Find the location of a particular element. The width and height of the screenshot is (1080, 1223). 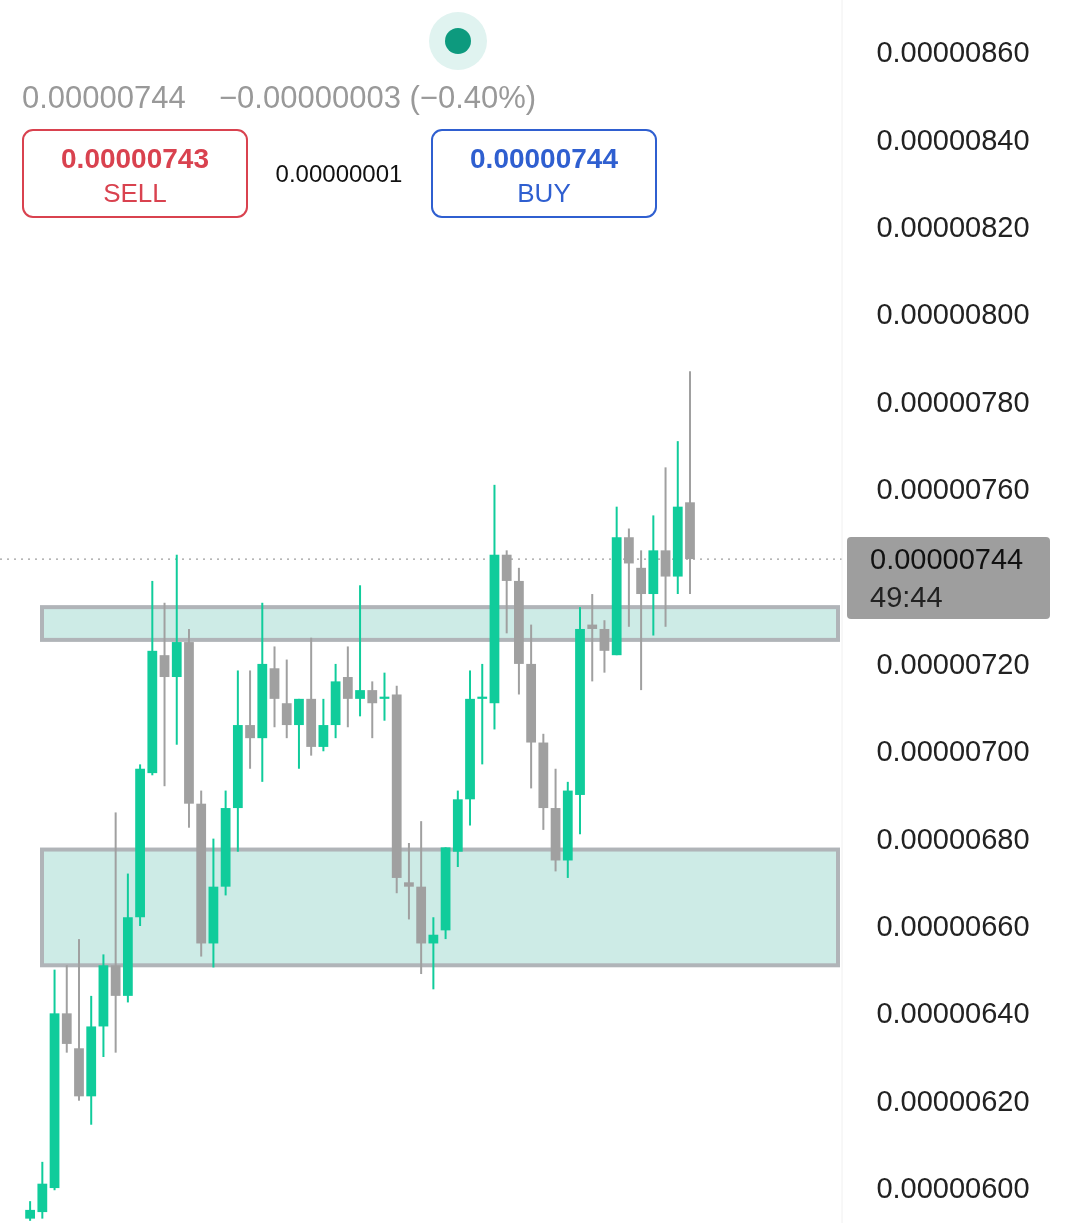

y-tick-label: 0.00000700 is located at coordinates (953, 751).